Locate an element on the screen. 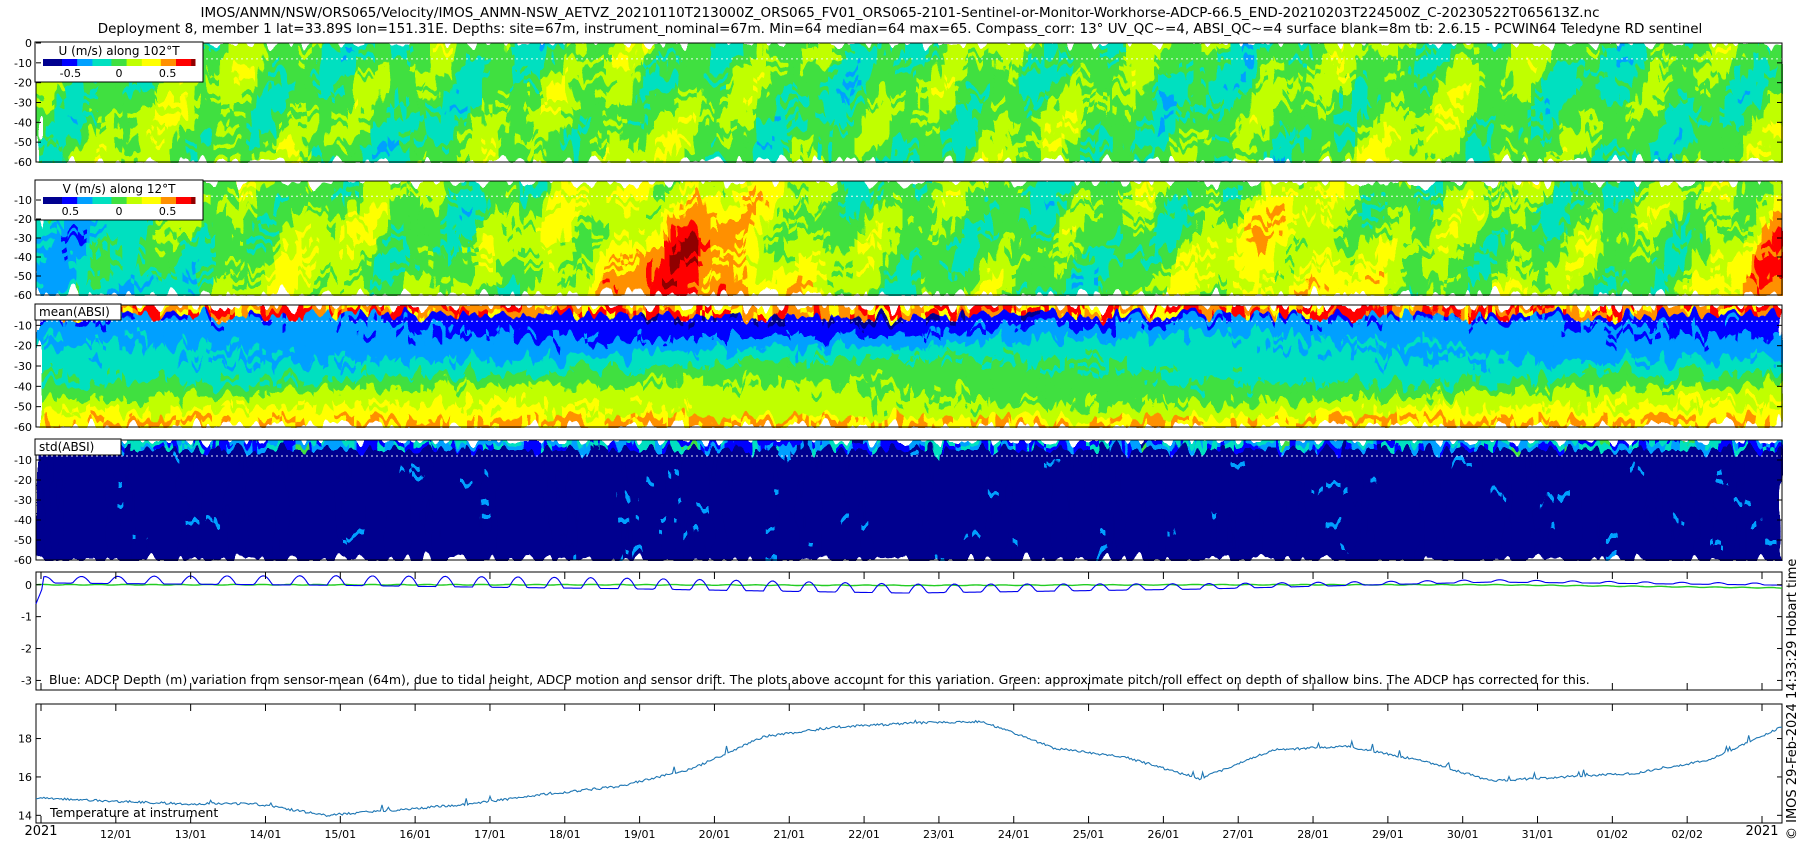  temperature-panel-frame is located at coordinates (909, 763).